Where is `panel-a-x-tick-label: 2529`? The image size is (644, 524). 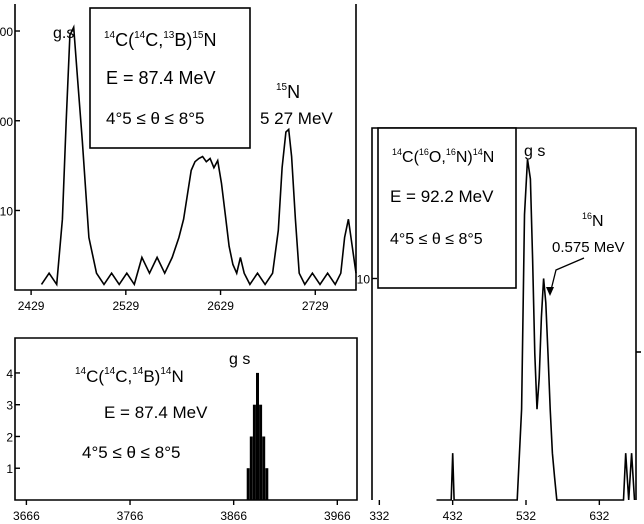
panel-a-x-tick-label: 2529 is located at coordinates (125, 306).